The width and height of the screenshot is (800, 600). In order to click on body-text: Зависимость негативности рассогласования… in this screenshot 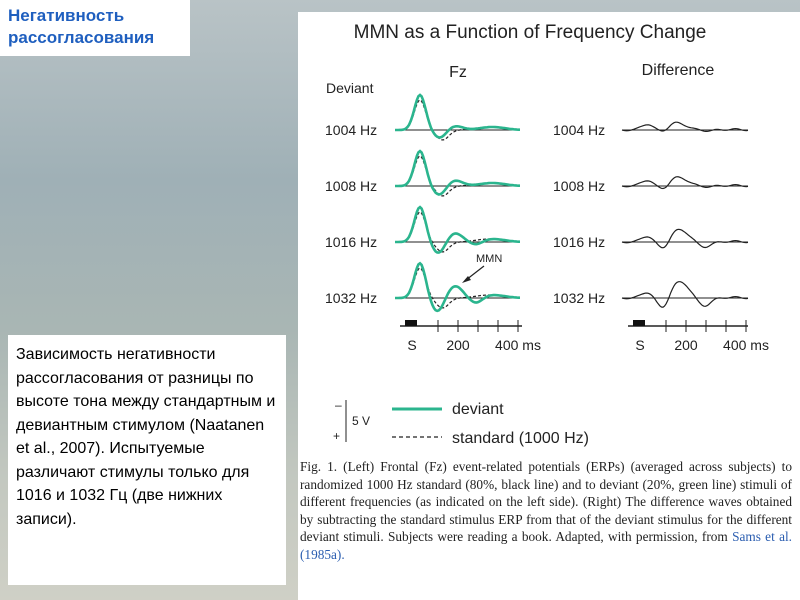, I will do `click(147, 460)`.